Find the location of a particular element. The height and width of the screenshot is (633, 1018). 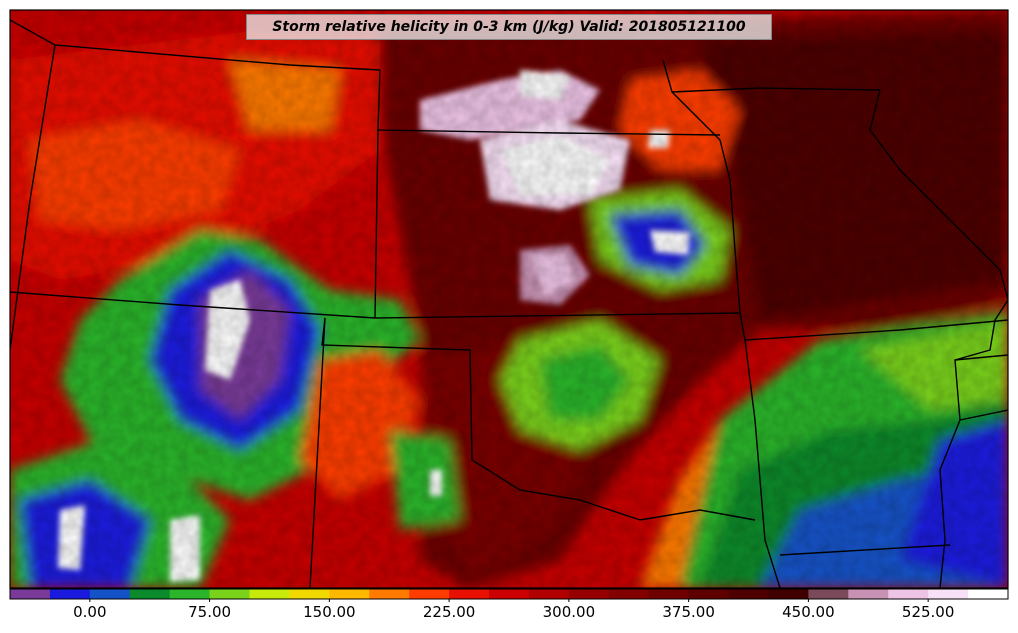

colorbar-tick-label: 450.00 is located at coordinates (808, 612).